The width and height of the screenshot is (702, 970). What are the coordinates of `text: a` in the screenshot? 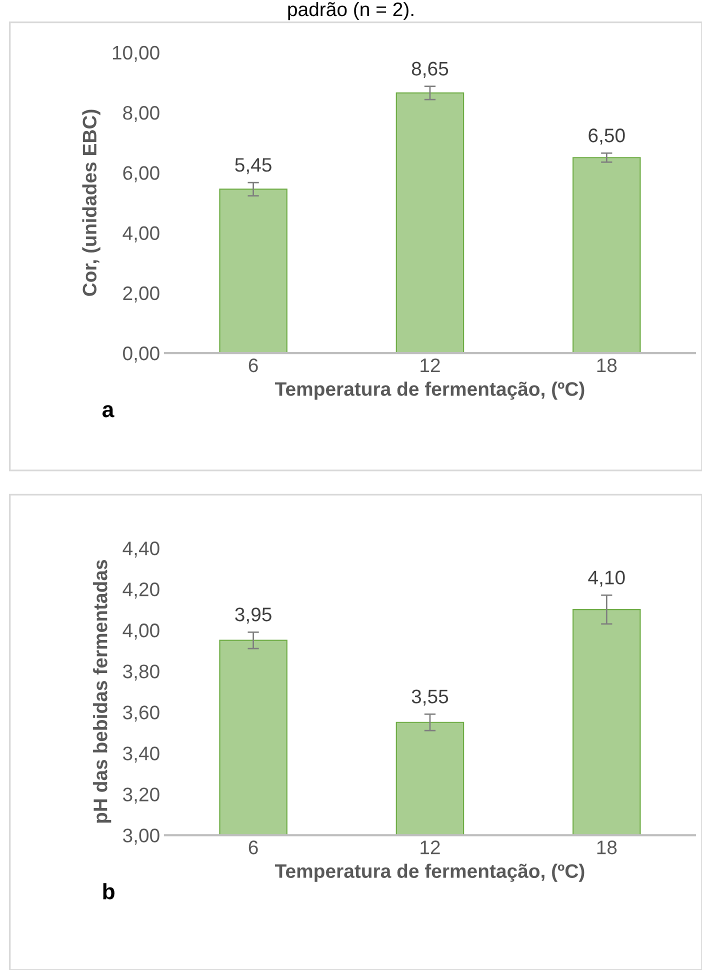 It's located at (108, 411).